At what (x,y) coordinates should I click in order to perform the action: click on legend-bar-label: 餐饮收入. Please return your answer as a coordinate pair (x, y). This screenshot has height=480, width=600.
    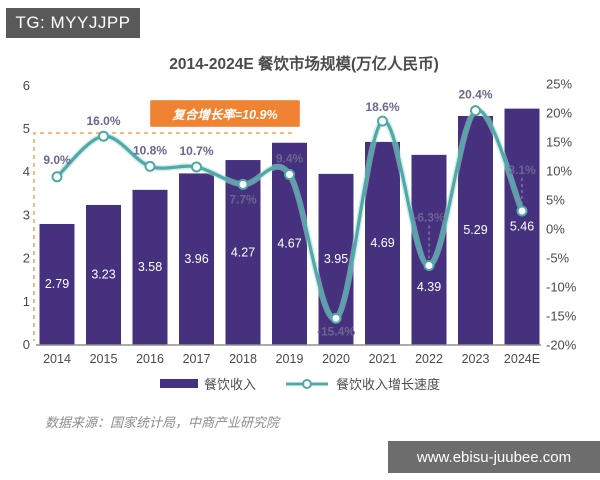
    Looking at the image, I should click on (229, 384).